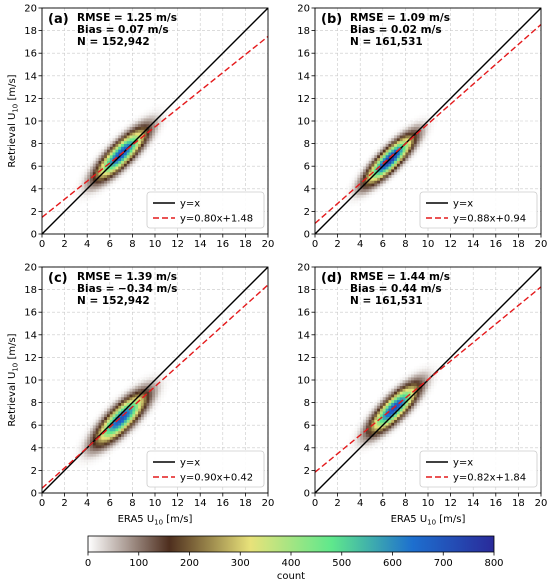 This screenshot has width=550, height=585. I want to click on y-tick-label: 0, so click(307, 235).